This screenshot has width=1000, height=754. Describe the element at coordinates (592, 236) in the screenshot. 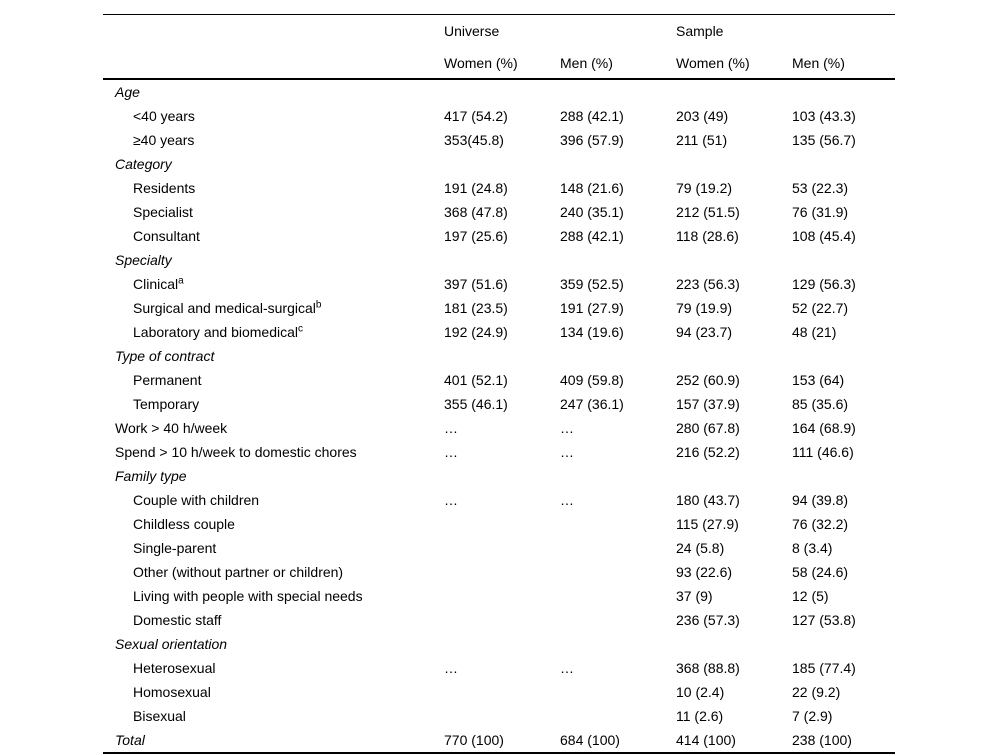

I see `data-cell: 288 (42.1)` at that location.